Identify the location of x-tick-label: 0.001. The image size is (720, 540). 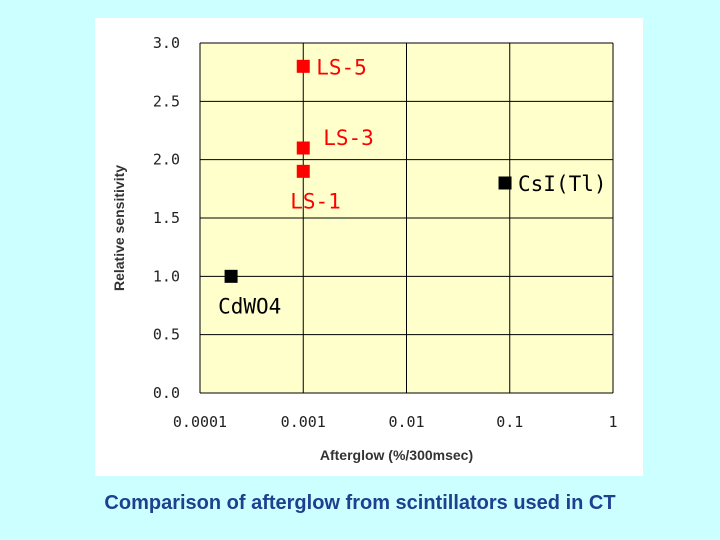
(303, 422).